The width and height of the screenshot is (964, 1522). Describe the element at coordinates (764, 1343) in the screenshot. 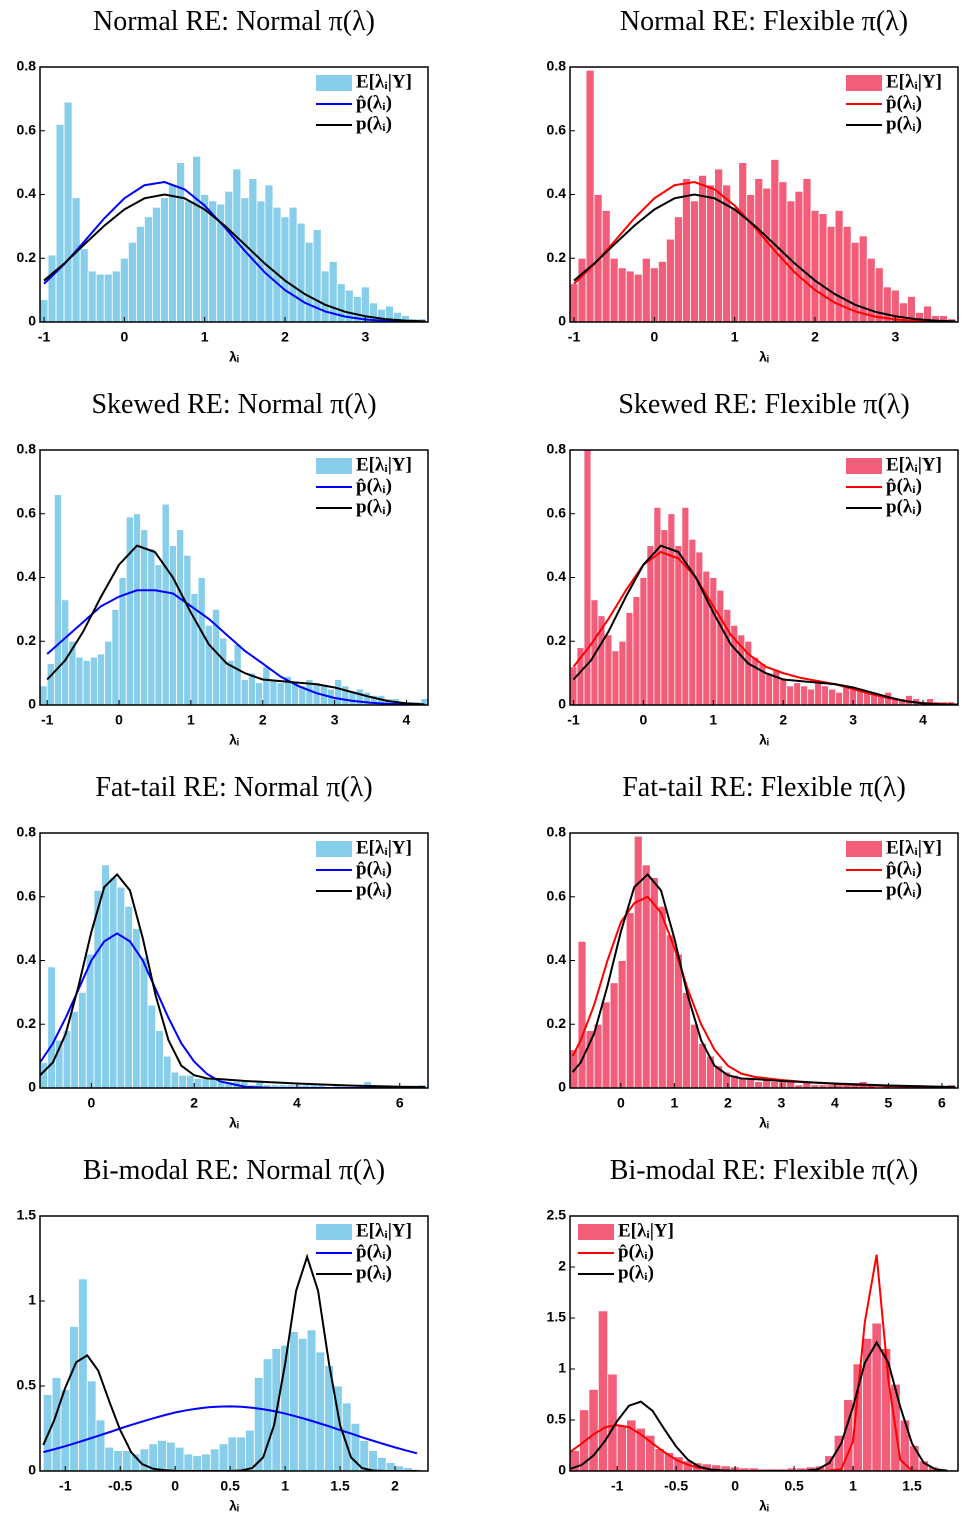

I see `axes-box` at that location.